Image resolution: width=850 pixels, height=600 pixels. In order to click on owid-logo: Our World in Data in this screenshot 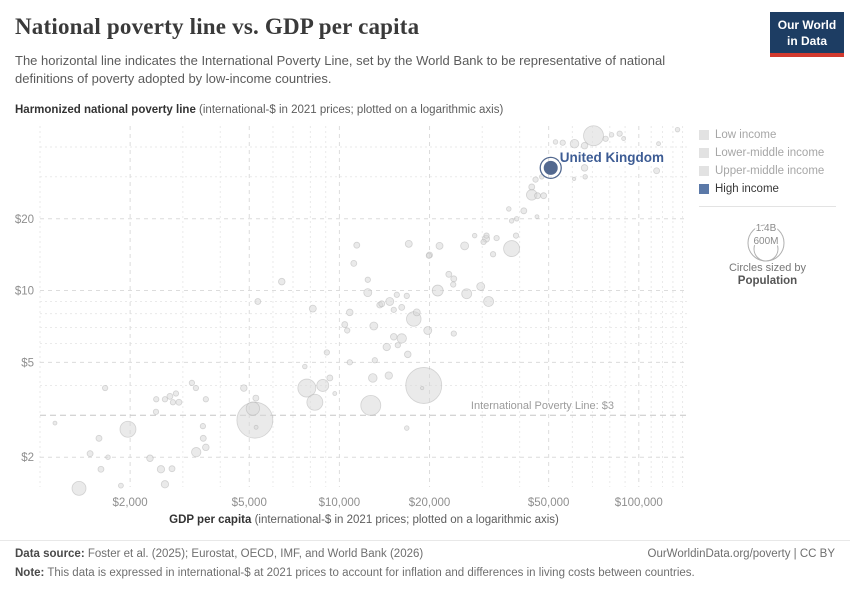, I will do `click(807, 34)`.